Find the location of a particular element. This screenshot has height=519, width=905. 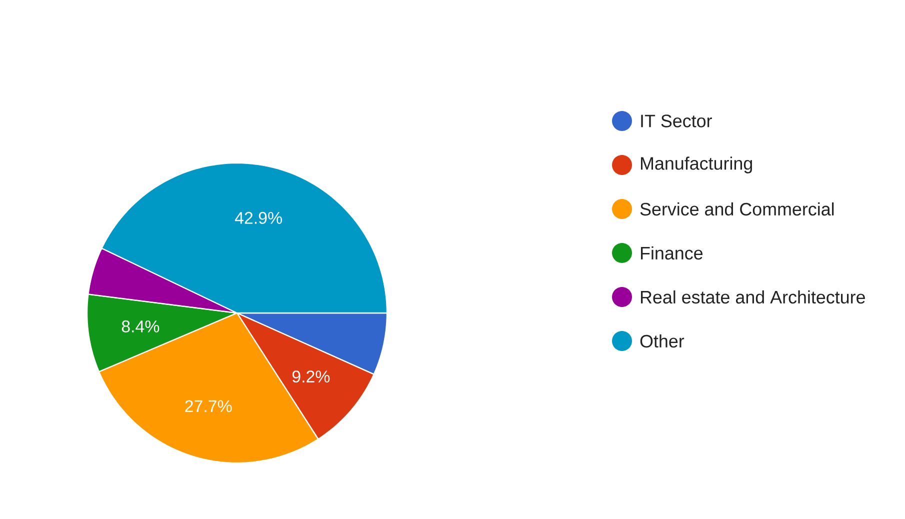

legend-label: Real estate and Architecture is located at coordinates (752, 297).